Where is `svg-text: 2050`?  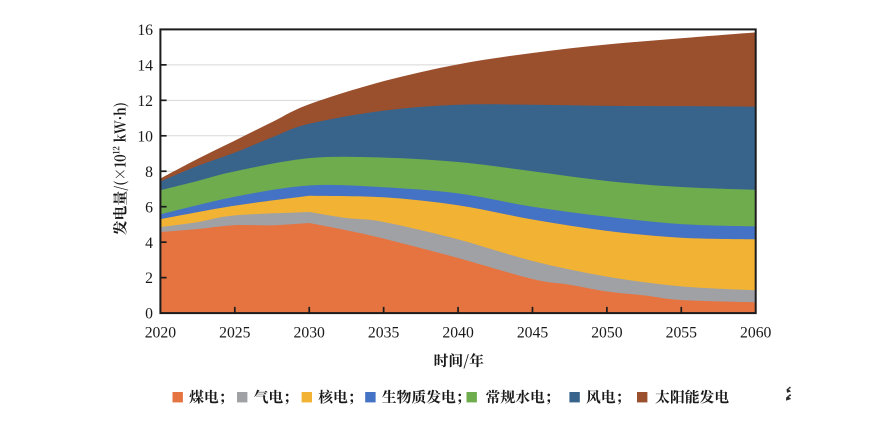
svg-text: 2050 is located at coordinates (607, 332).